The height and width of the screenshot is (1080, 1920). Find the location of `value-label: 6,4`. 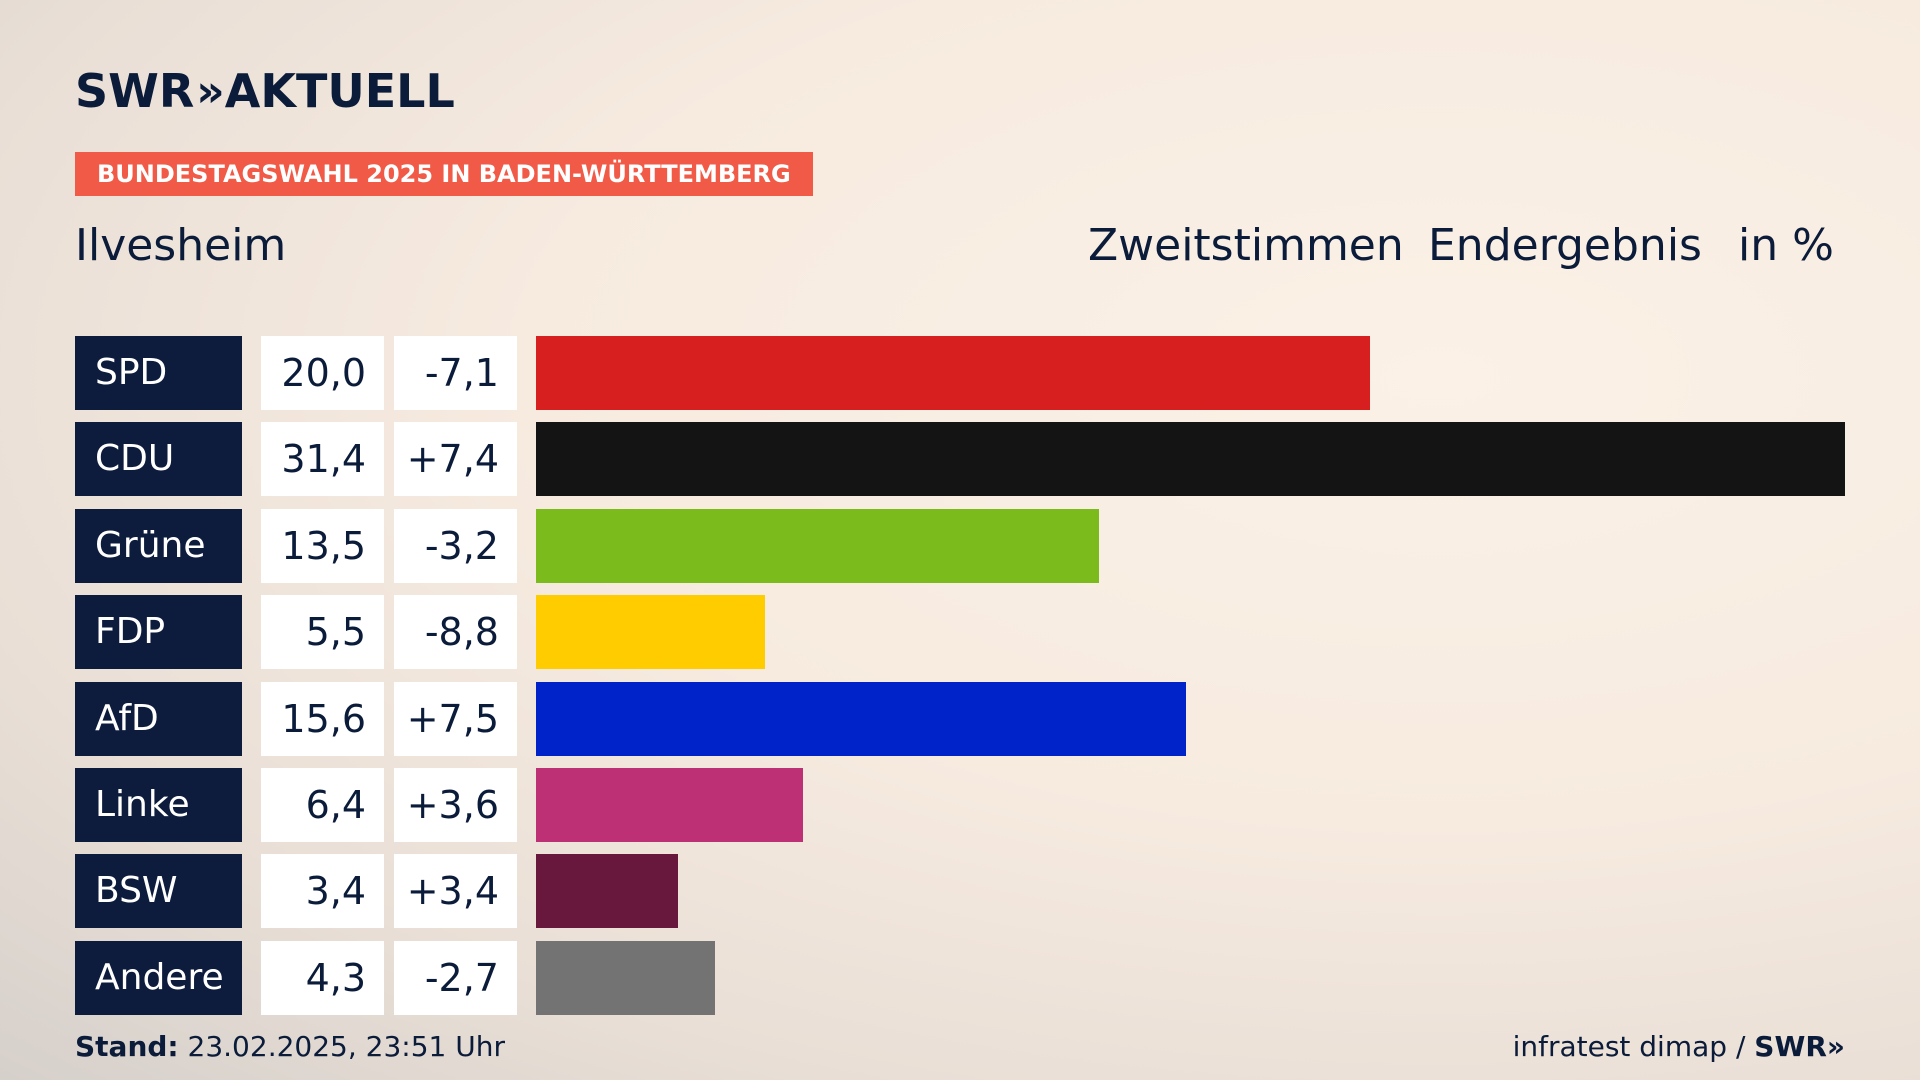

value-label: 6,4 is located at coordinates (322, 805).